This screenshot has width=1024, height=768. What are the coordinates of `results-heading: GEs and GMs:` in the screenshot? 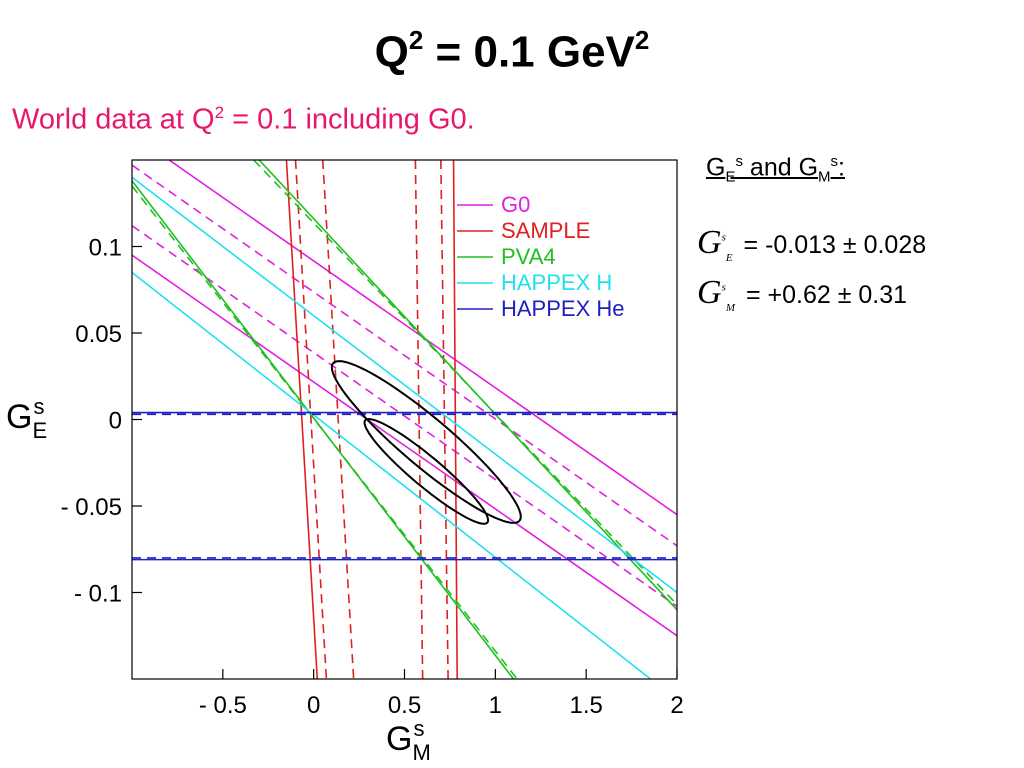 It's located at (775, 169).